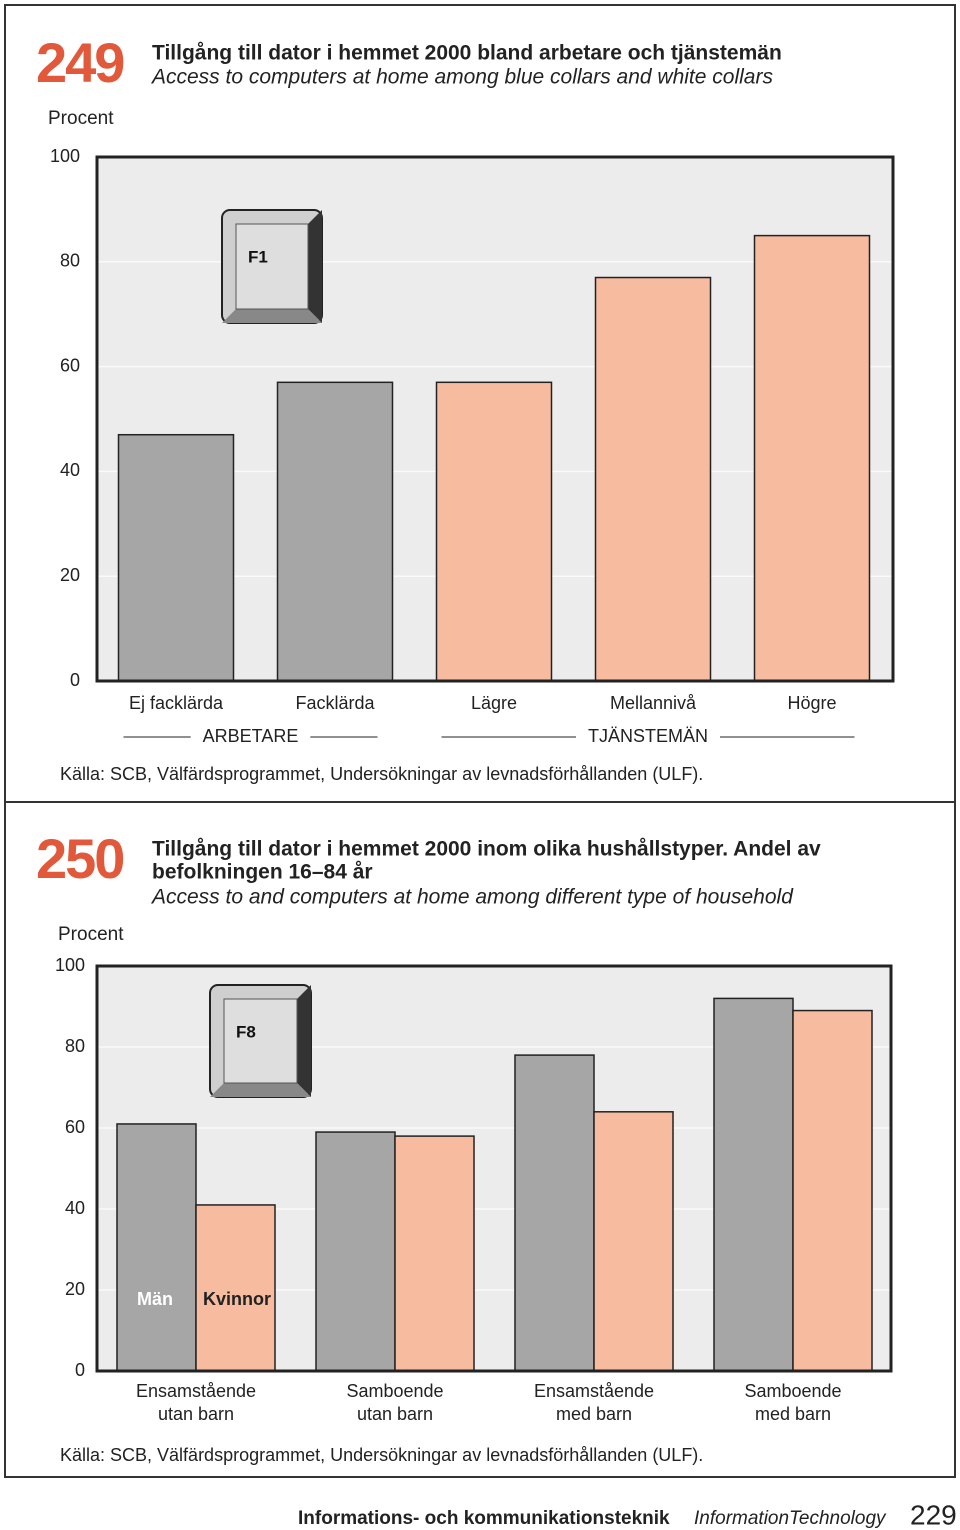 The height and width of the screenshot is (1530, 960). What do you see at coordinates (79, 858) in the screenshot?
I see `chart-number: 250` at bounding box center [79, 858].